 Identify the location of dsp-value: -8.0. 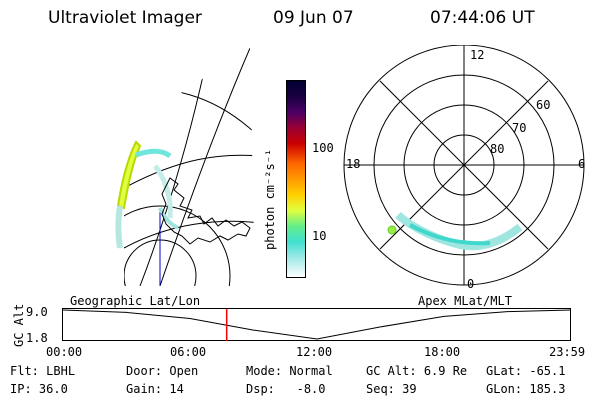
(311, 389).